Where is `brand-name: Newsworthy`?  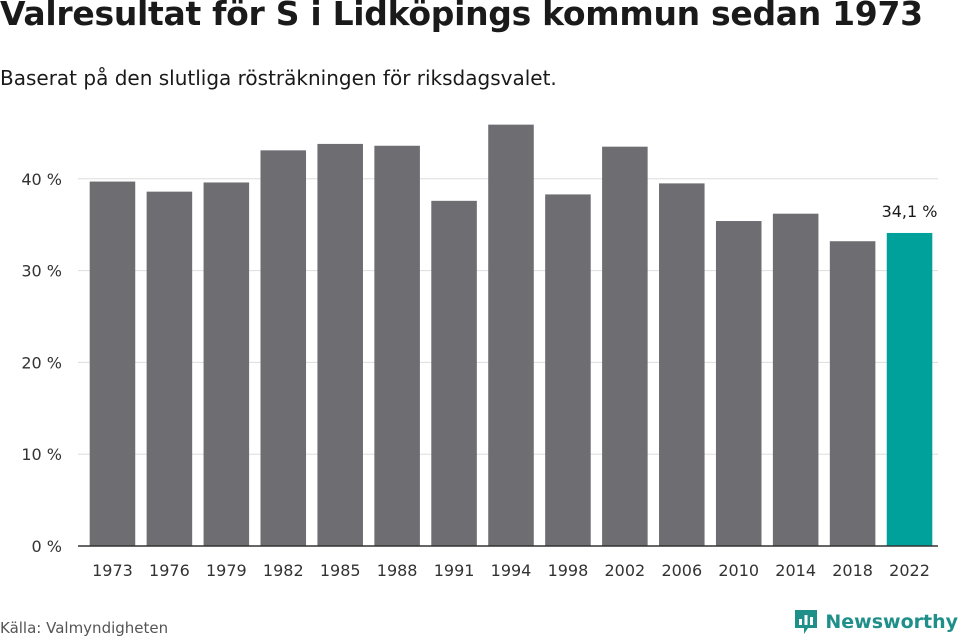
brand-name: Newsworthy is located at coordinates (891, 622).